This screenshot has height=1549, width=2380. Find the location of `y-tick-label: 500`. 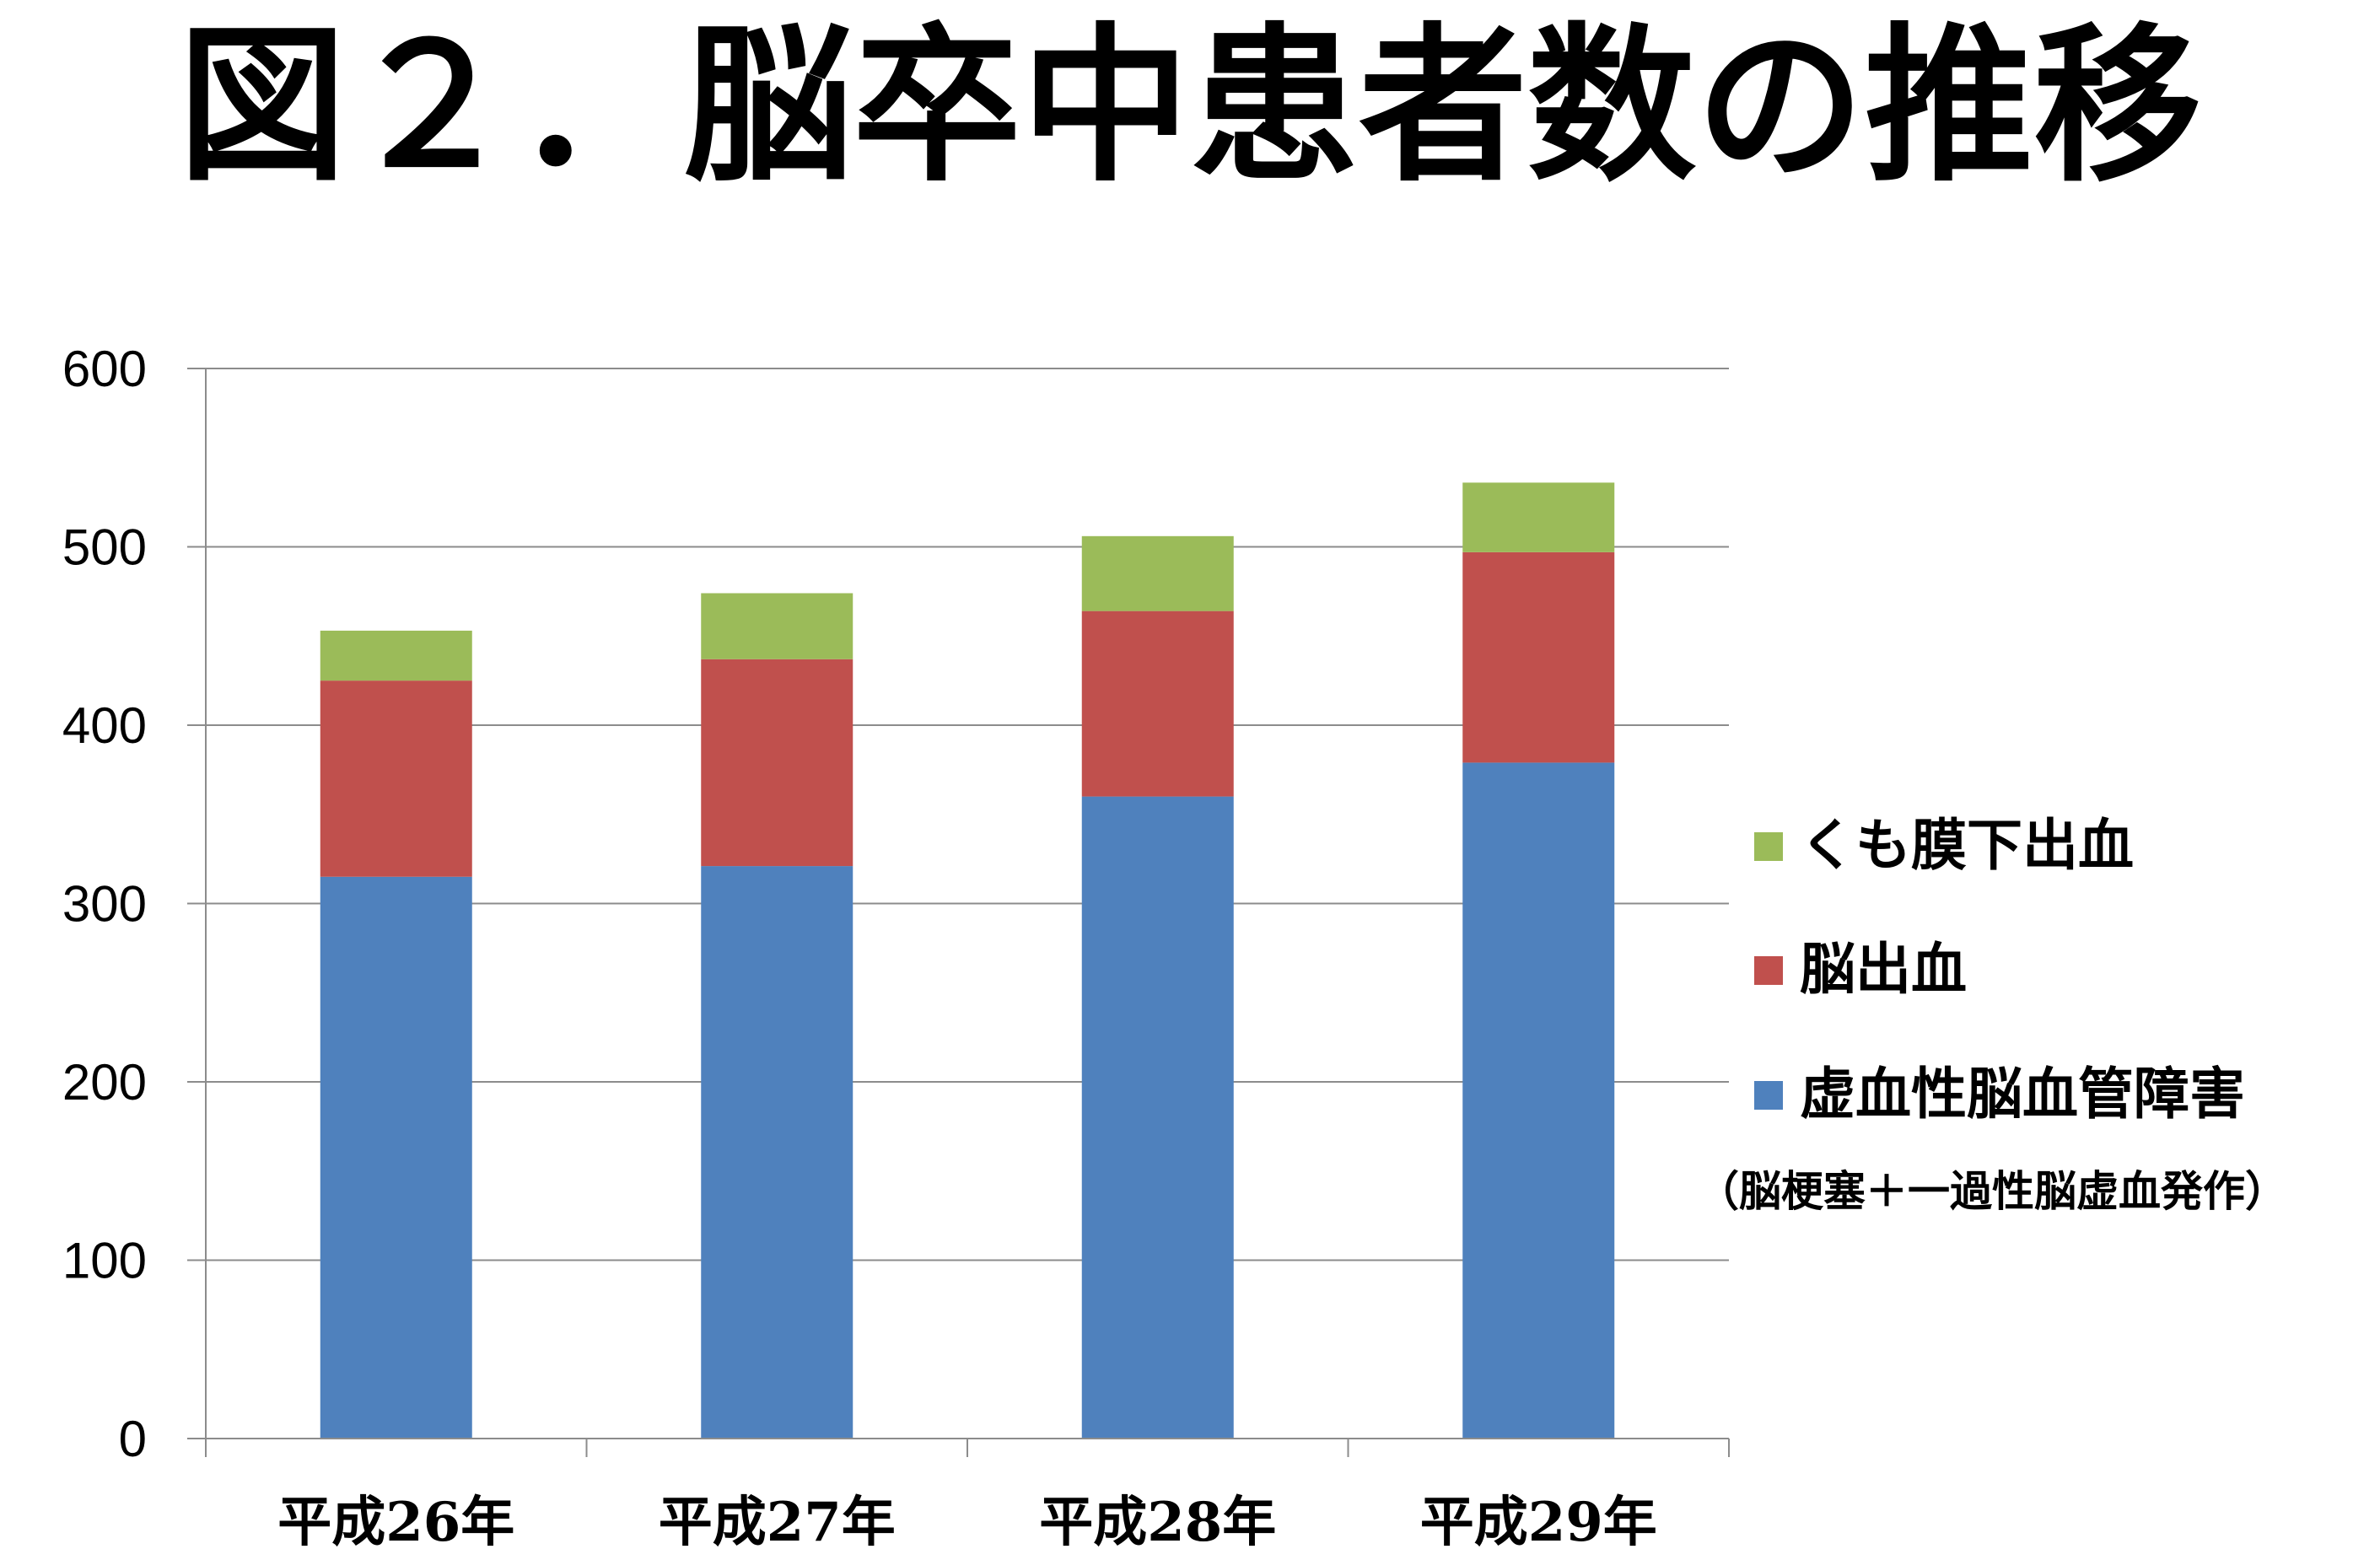

y-tick-label: 500 is located at coordinates (105, 547).